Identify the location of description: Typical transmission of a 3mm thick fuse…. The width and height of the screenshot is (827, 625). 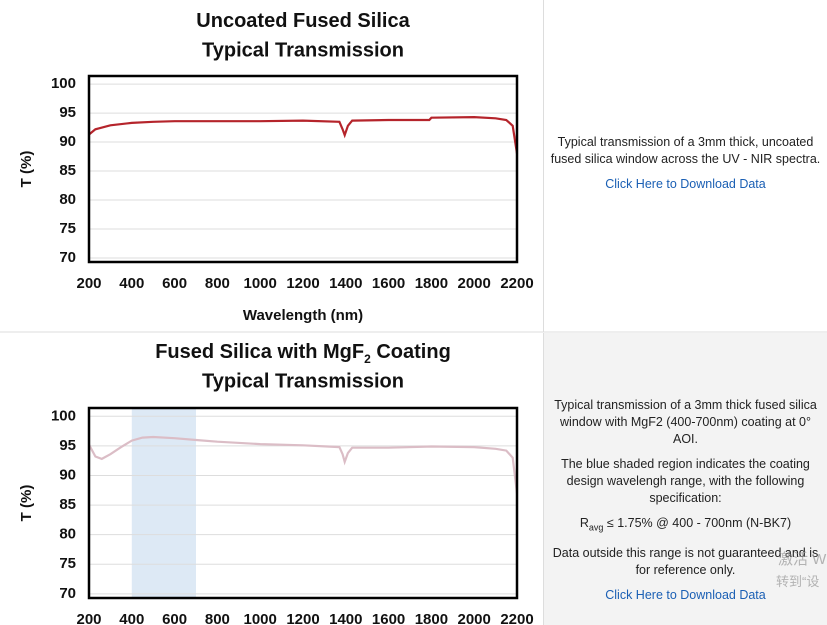
(685, 422).